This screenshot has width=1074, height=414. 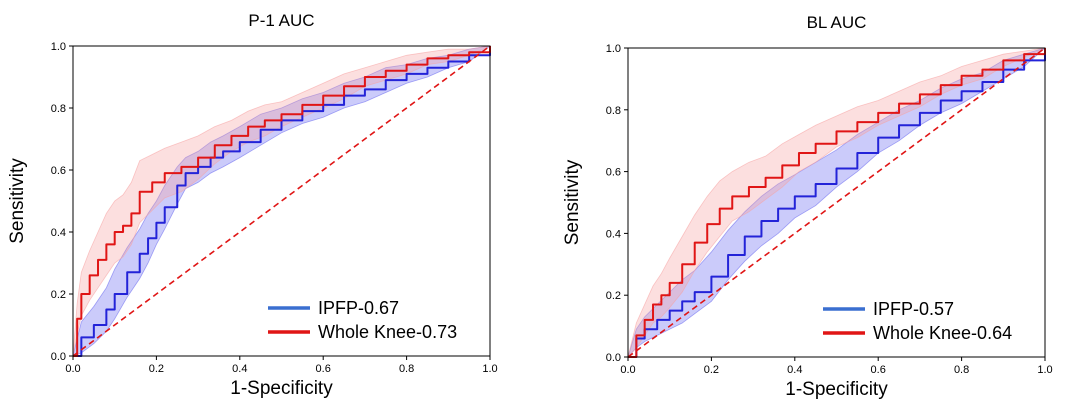 What do you see at coordinates (942, 333) in the screenshot?
I see `legend-label-whole-knee-0-64: Whole Knee-0.64` at bounding box center [942, 333].